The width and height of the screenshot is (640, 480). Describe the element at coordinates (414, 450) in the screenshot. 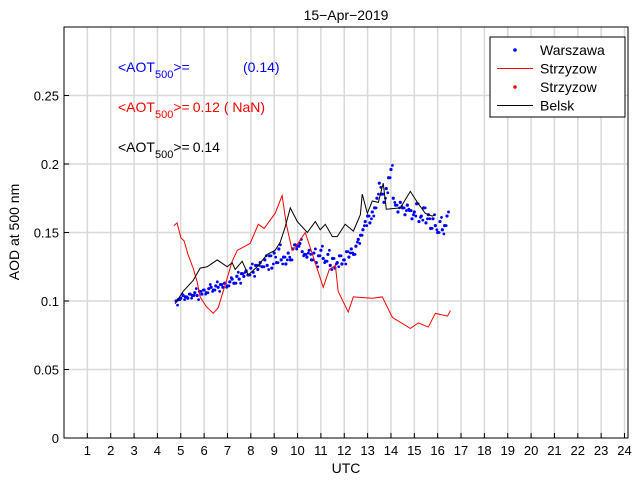

I see `x-tick-label: 15` at that location.